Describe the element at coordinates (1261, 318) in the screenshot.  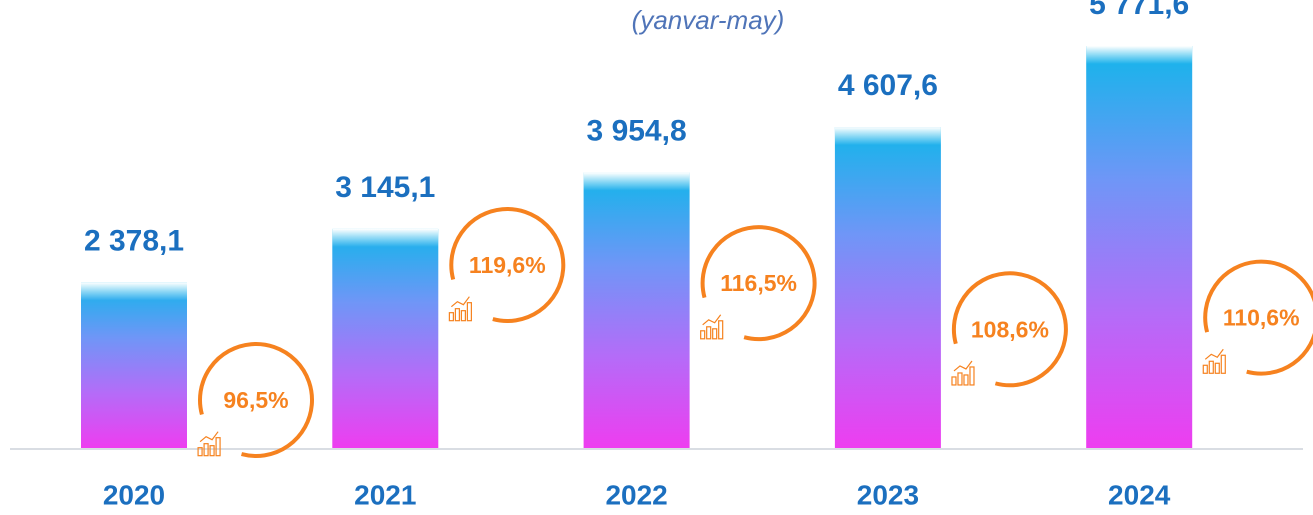
I see `growth-label: 110,6%` at that location.